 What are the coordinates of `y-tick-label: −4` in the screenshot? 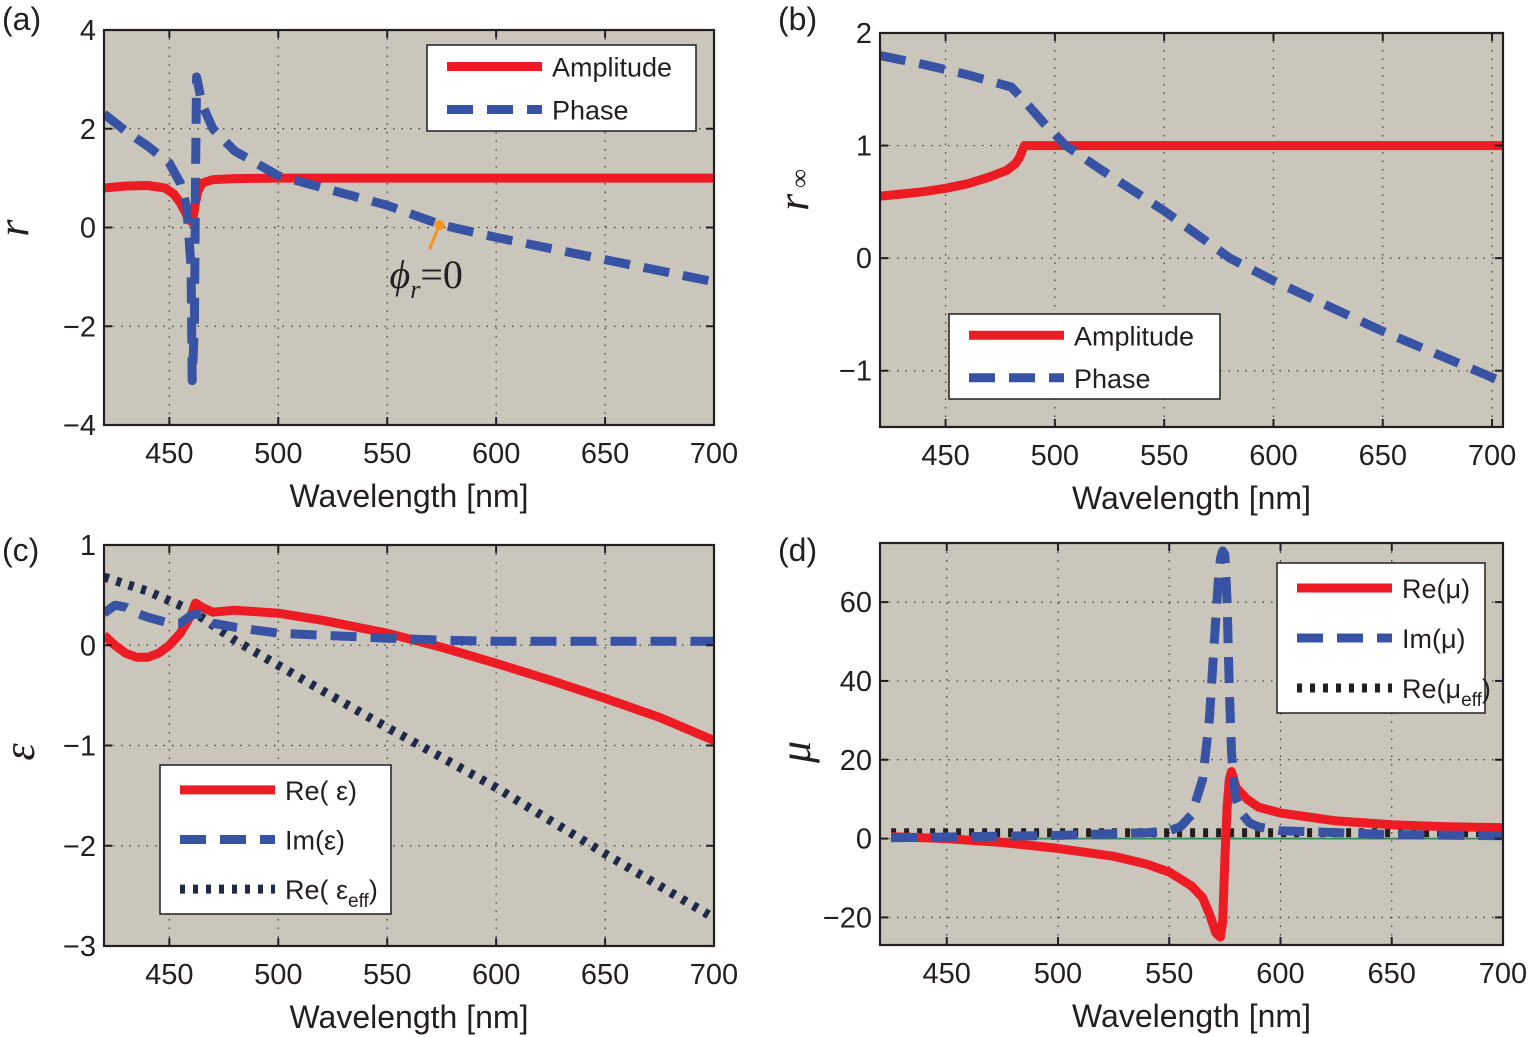 It's located at (79, 426).